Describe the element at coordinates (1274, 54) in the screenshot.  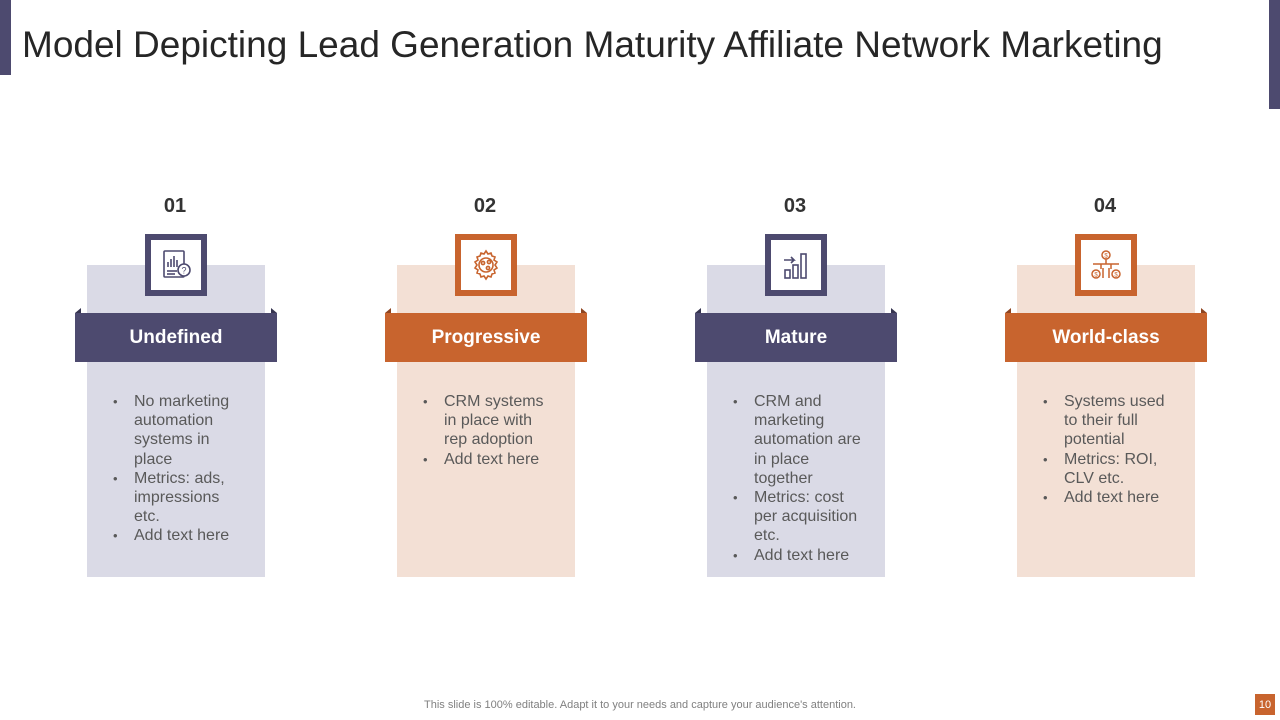
I see `right-accent-bar` at that location.